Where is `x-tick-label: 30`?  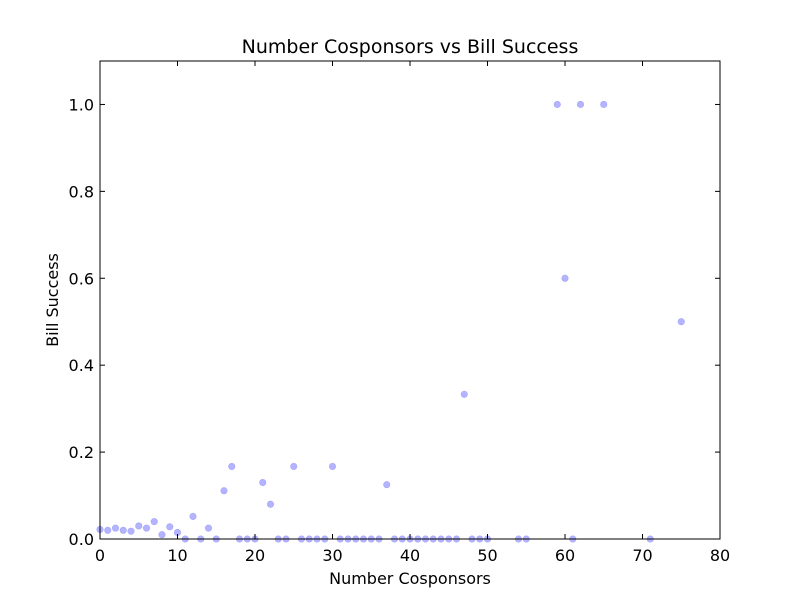
x-tick-label: 30 is located at coordinates (332, 555).